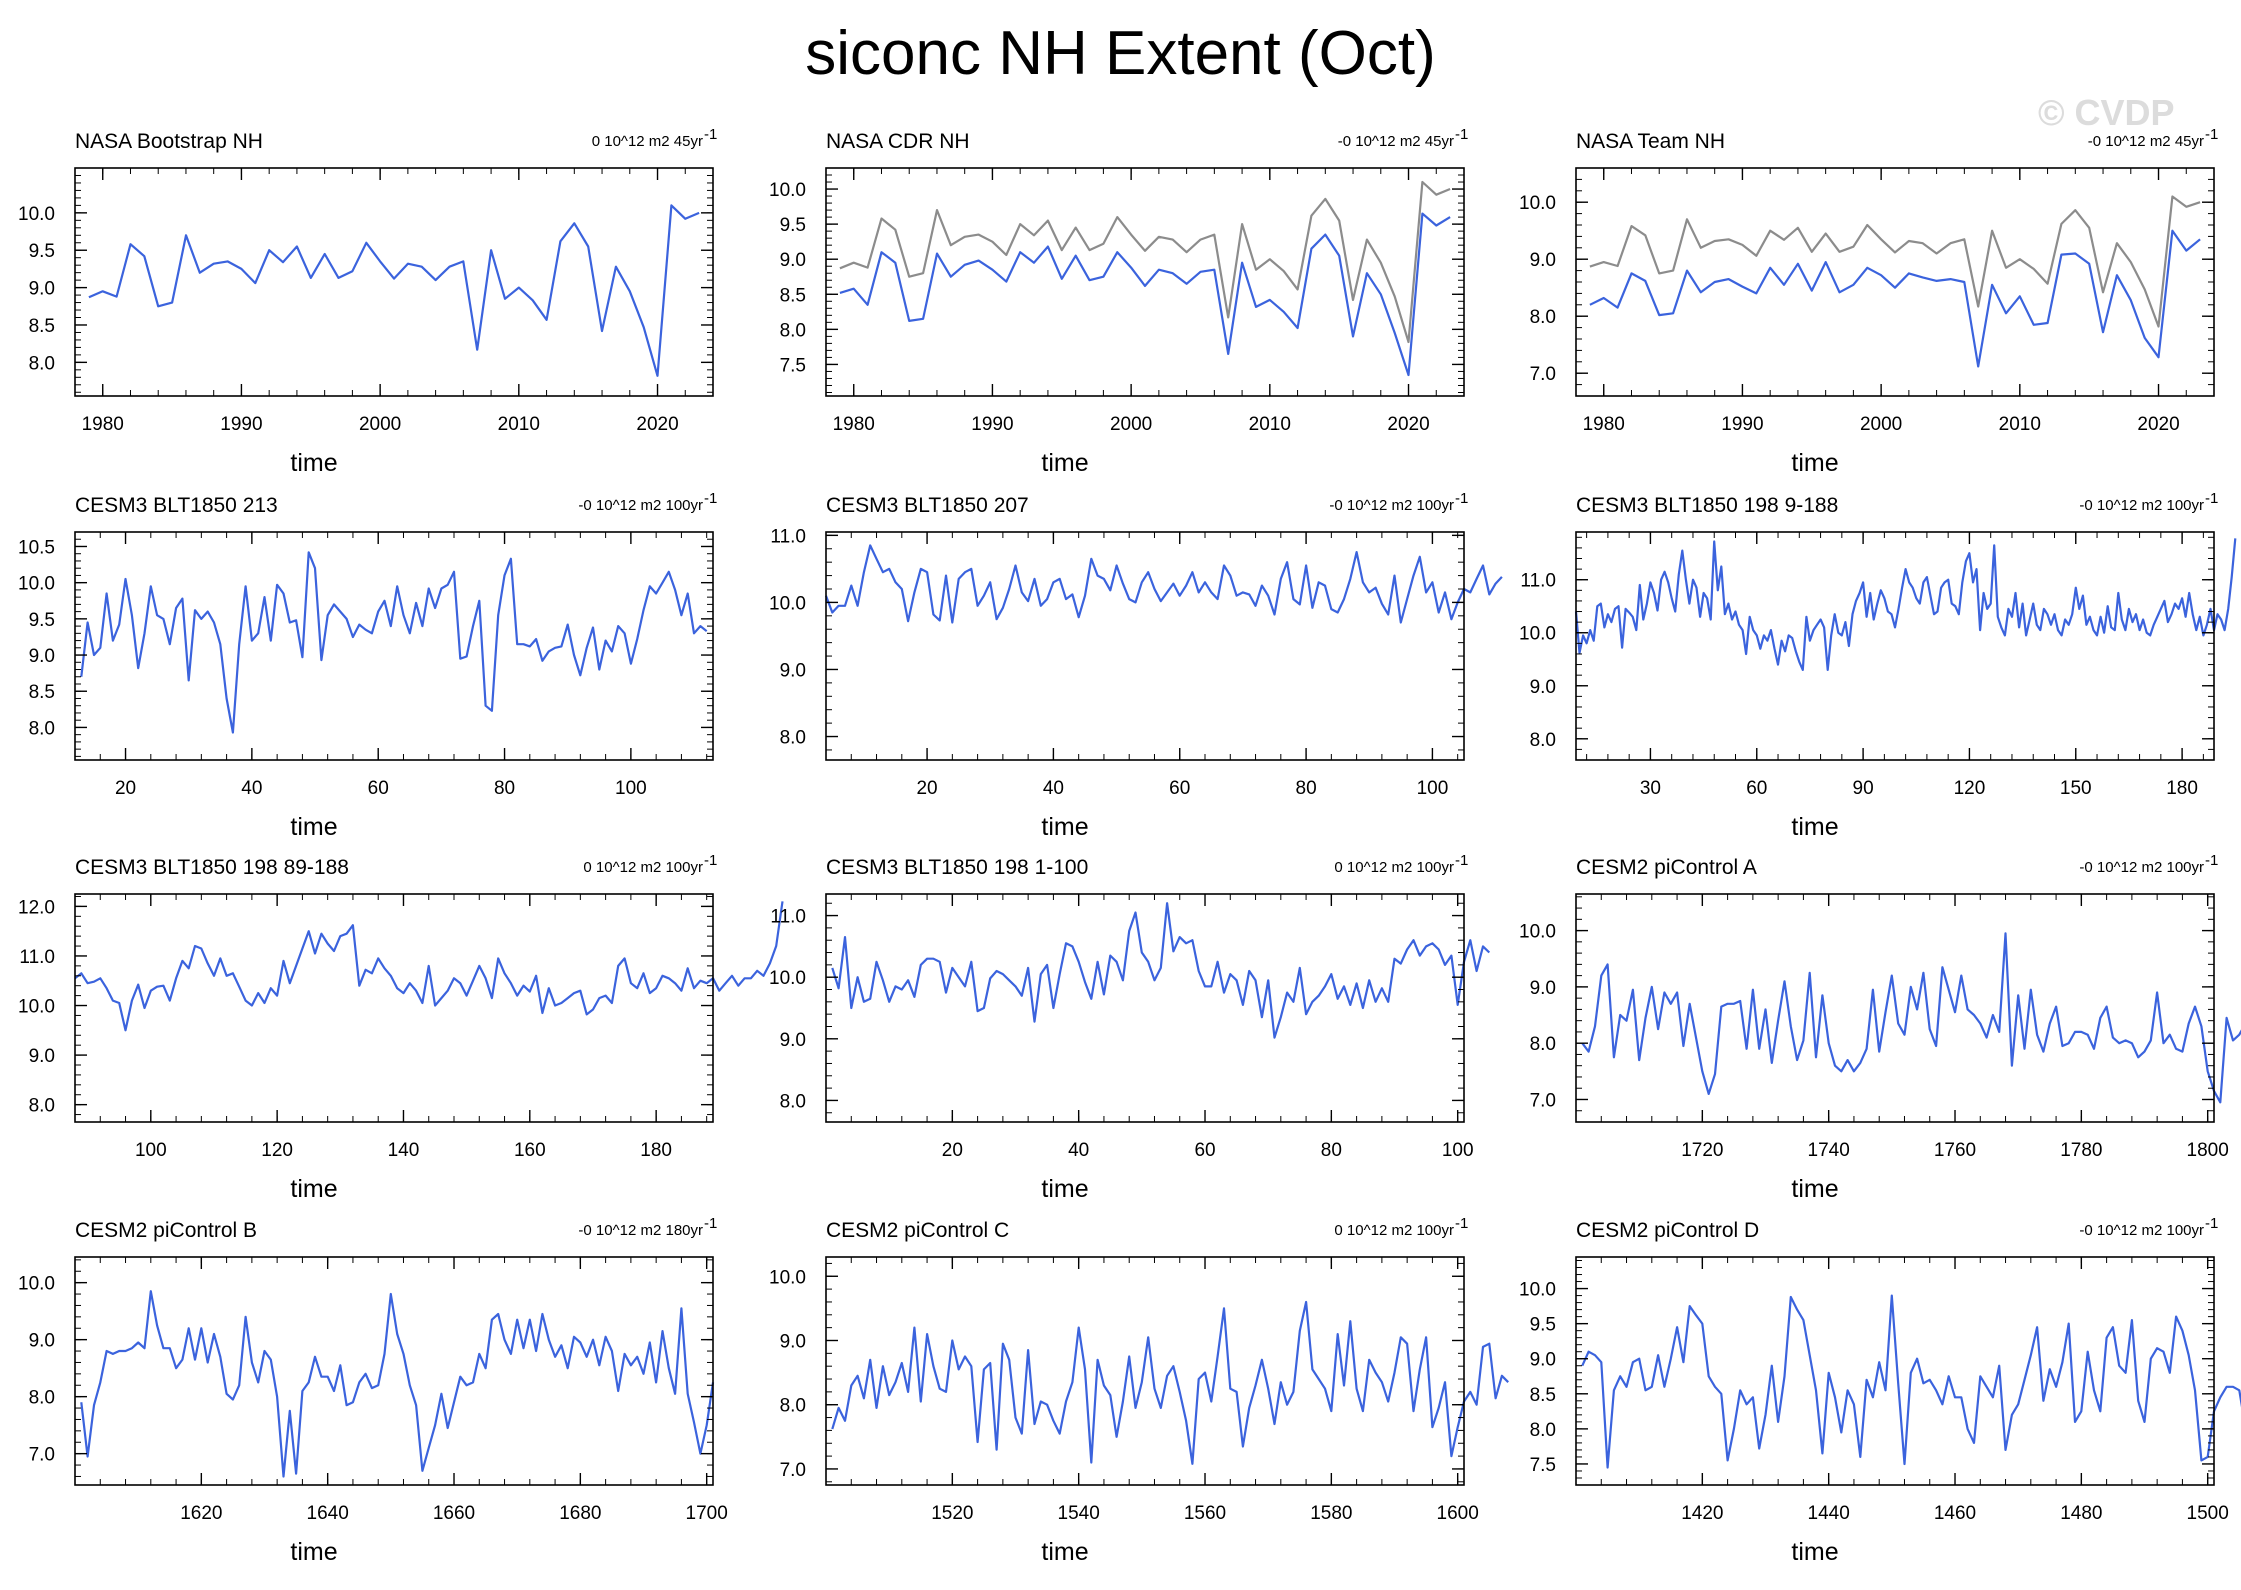  I want to click on x-tick-label: 1640, so click(328, 1513).